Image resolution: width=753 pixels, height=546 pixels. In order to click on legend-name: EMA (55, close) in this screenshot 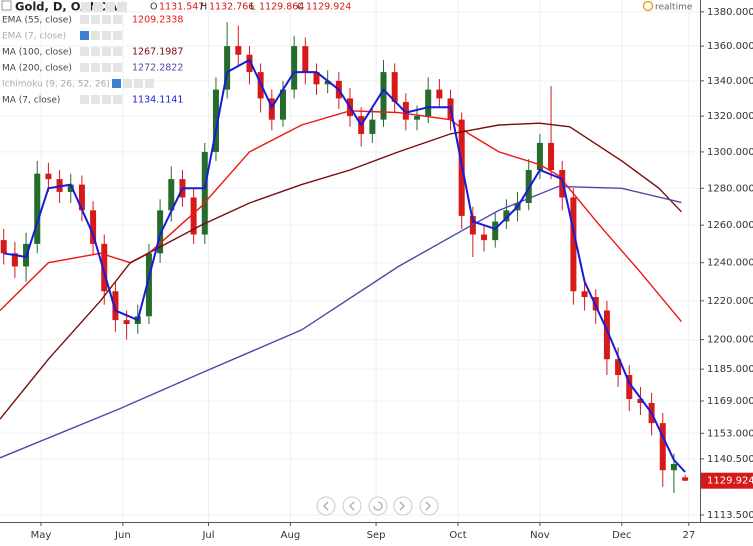, I will do `click(37, 21)`.